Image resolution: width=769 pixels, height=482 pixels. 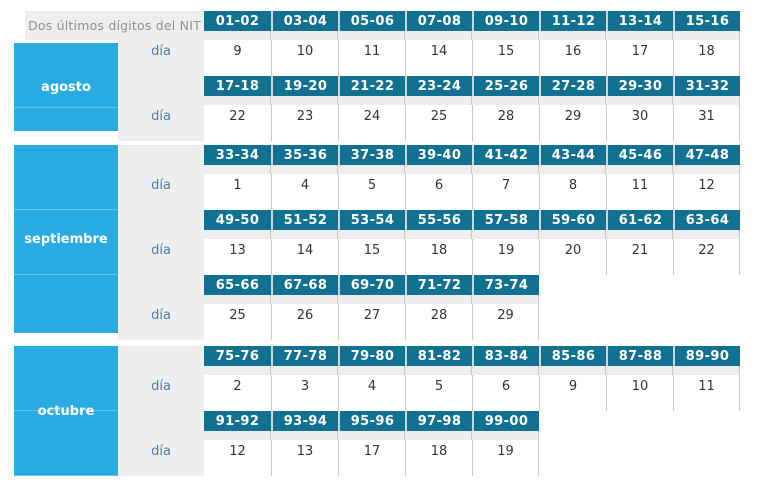 What do you see at coordinates (505, 322) in the screenshot?
I see `day-value-cell: 29` at bounding box center [505, 322].